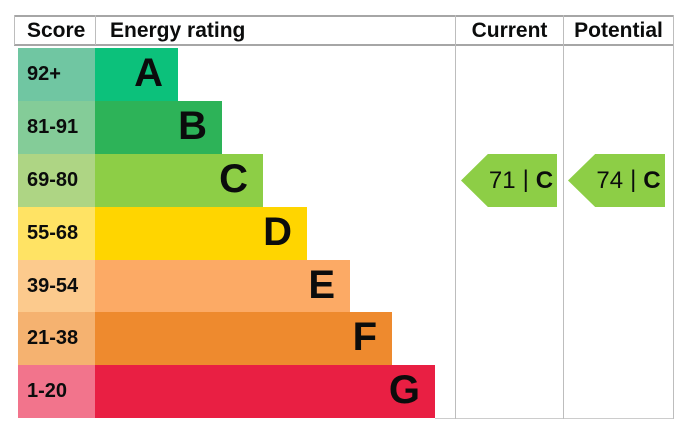  What do you see at coordinates (554, 418) in the screenshot?
I see `table-bottom-border` at bounding box center [554, 418].